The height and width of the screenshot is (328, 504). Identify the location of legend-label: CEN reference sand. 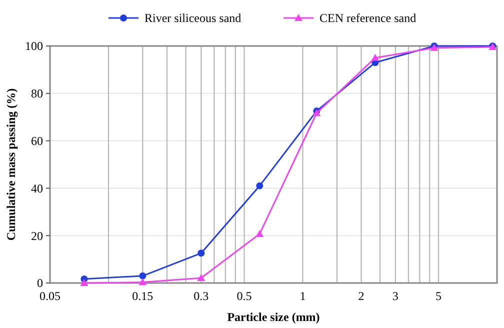
(368, 18).